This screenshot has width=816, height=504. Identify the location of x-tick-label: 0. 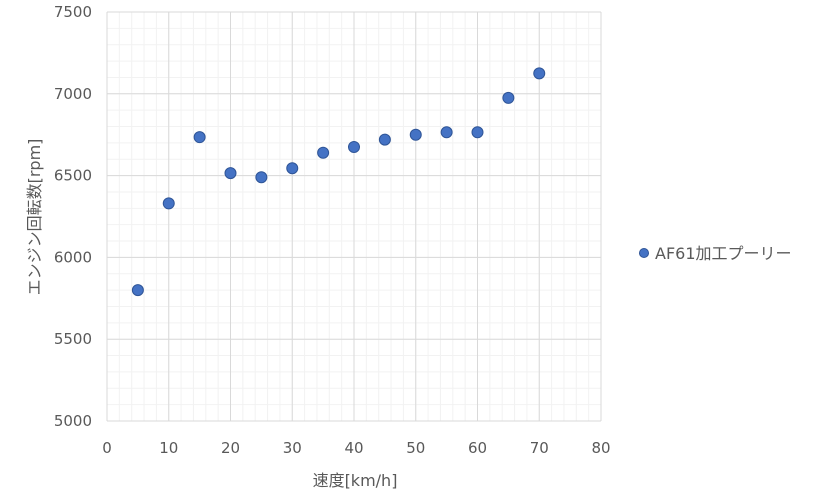
(107, 448).